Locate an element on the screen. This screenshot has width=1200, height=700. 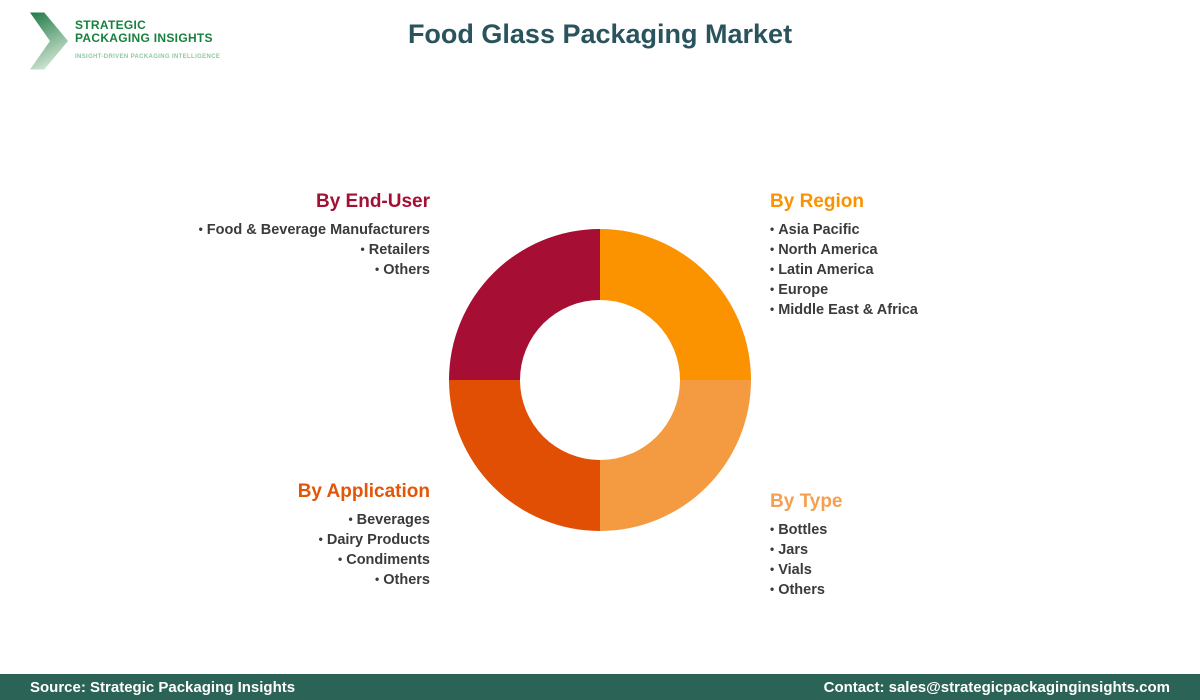
list-item: • Dairy Products is located at coordinates (364, 540).